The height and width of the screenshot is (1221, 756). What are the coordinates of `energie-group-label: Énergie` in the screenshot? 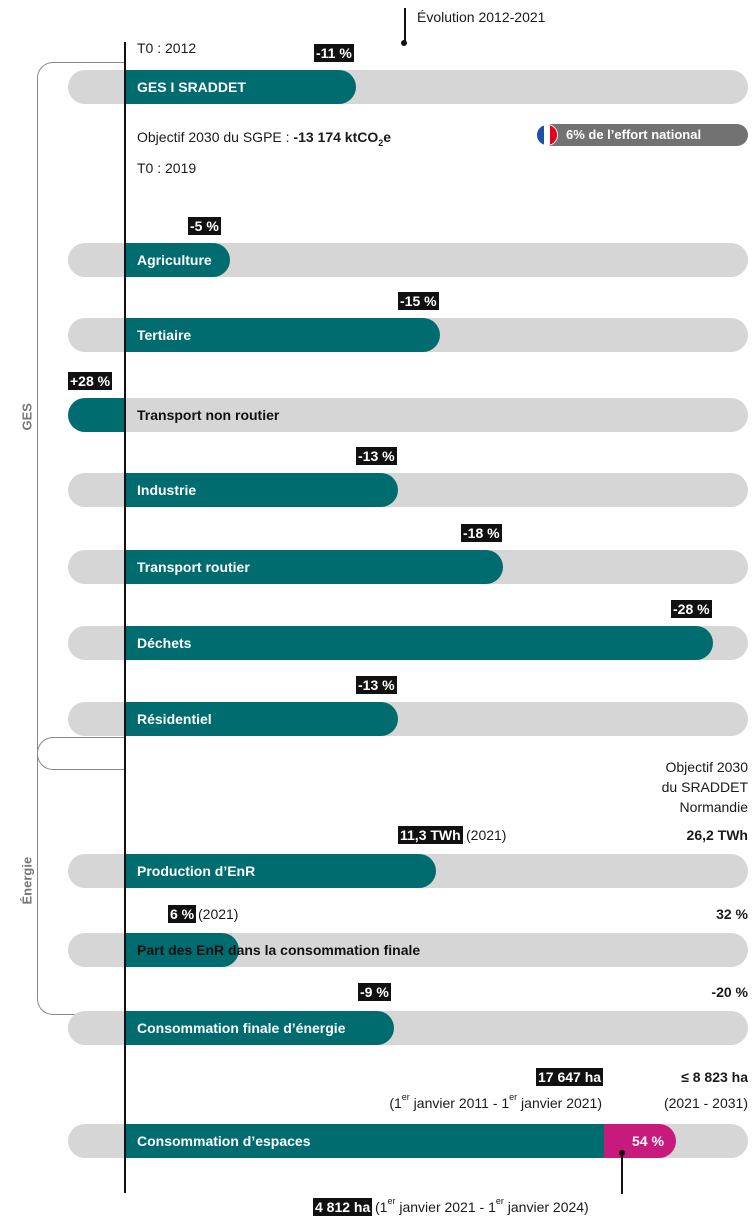 It's located at (27, 880).